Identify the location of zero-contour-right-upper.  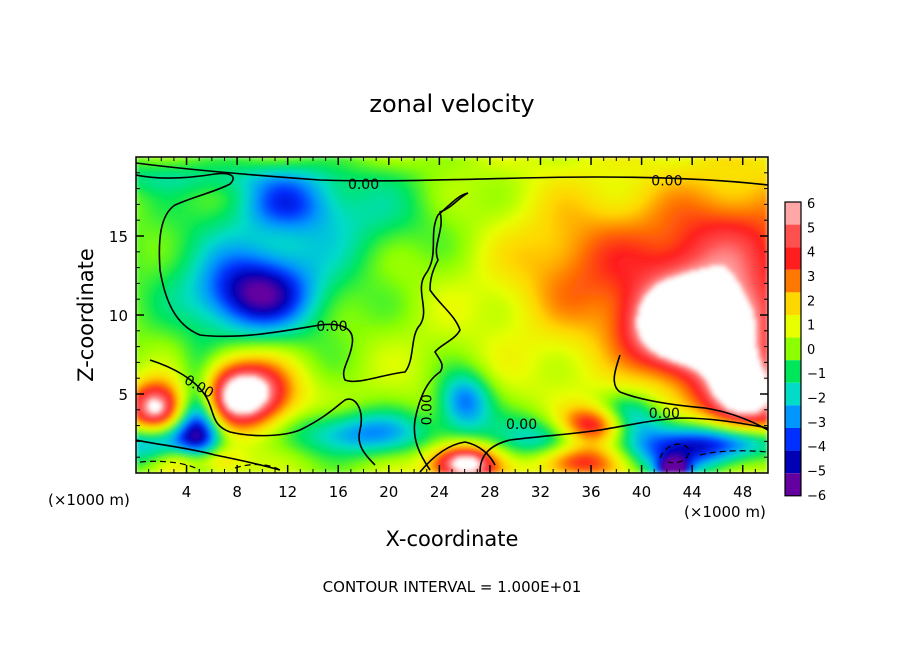
(690, 392).